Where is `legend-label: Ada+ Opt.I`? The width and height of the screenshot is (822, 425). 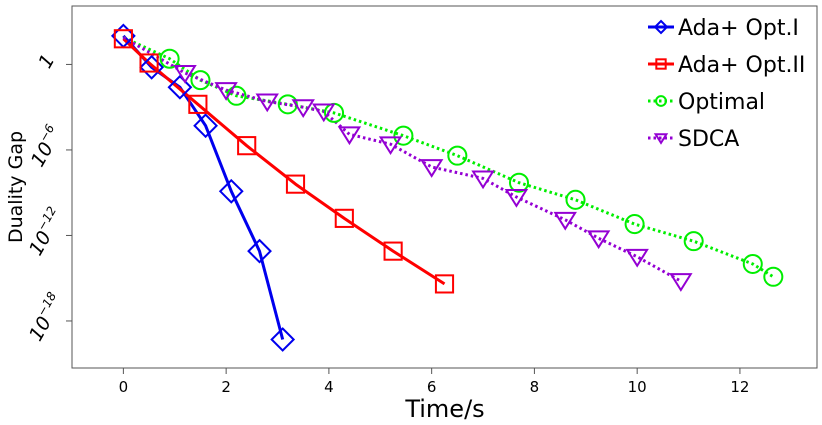 legend-label: Ada+ Opt.I is located at coordinates (738, 28).